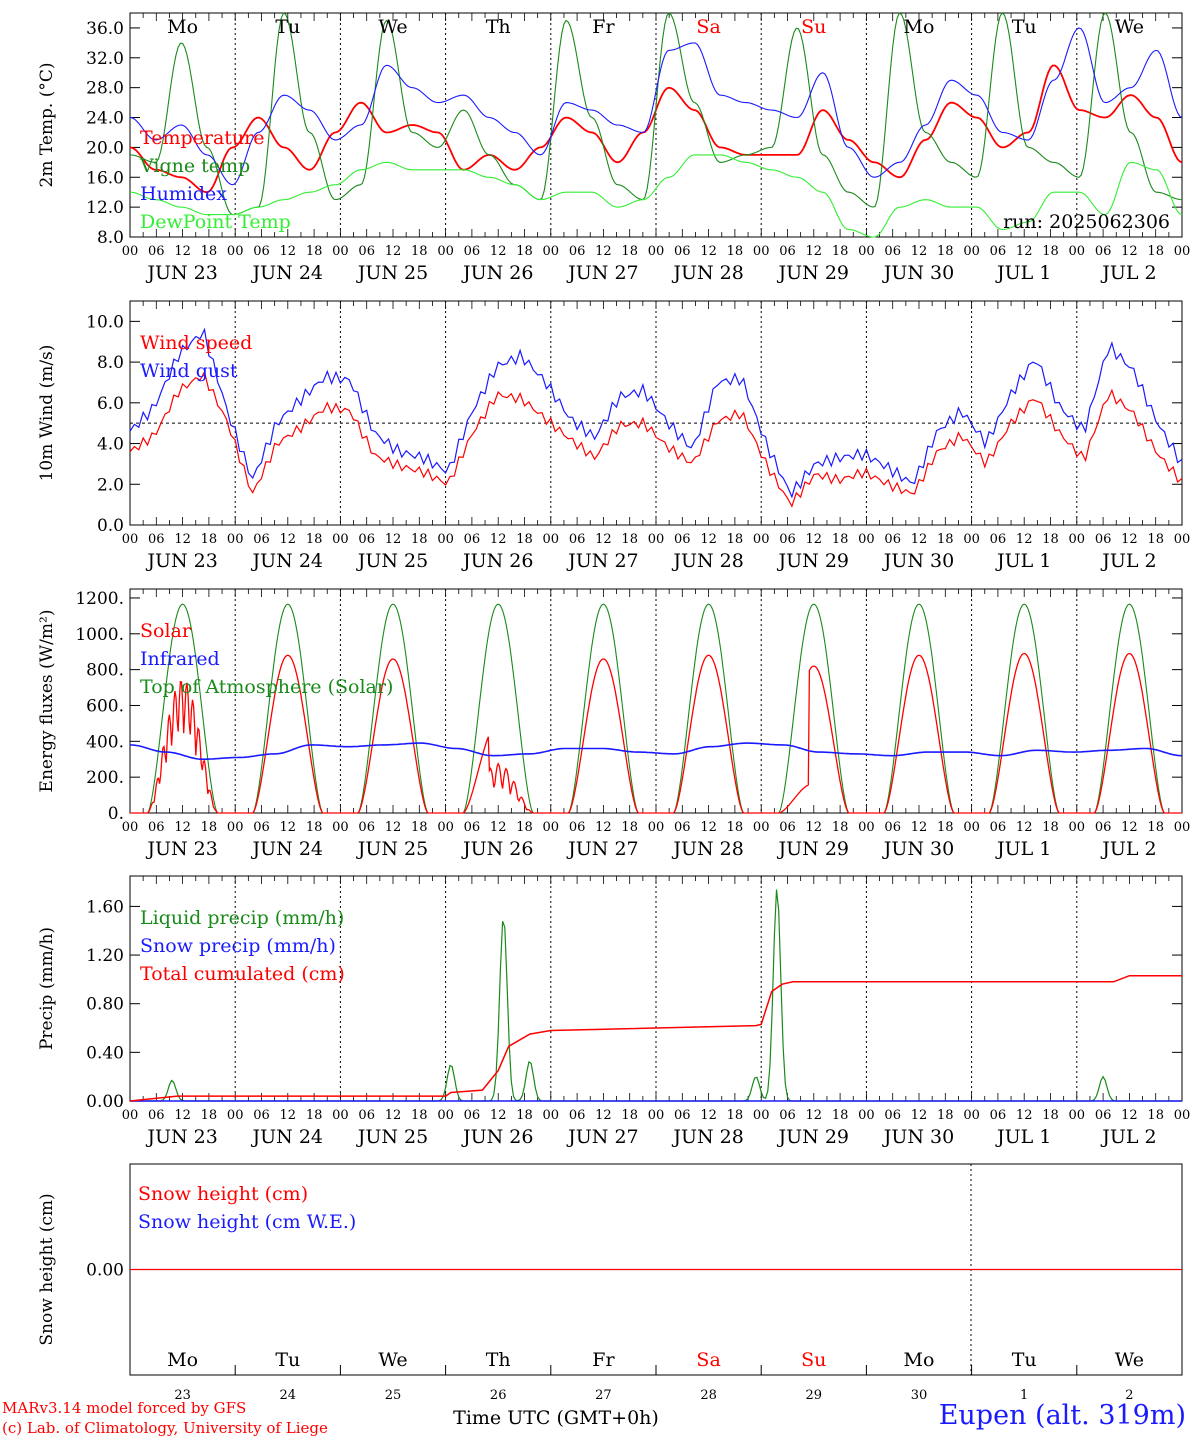  Describe the element at coordinates (105, 671) in the screenshot. I see `y-tick-label: 800.` at that location.